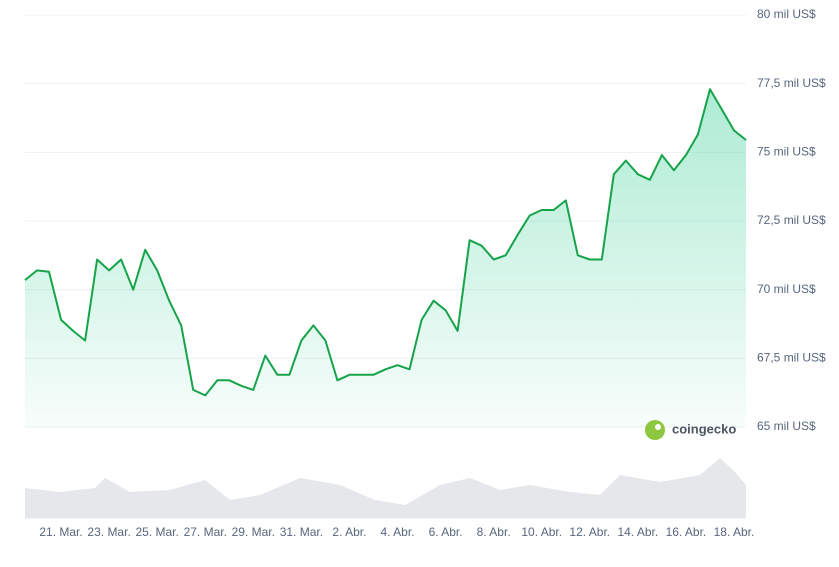 The image size is (839, 567). Describe the element at coordinates (589, 532) in the screenshot. I see `x-tick-label: 12. Abr.` at that location.